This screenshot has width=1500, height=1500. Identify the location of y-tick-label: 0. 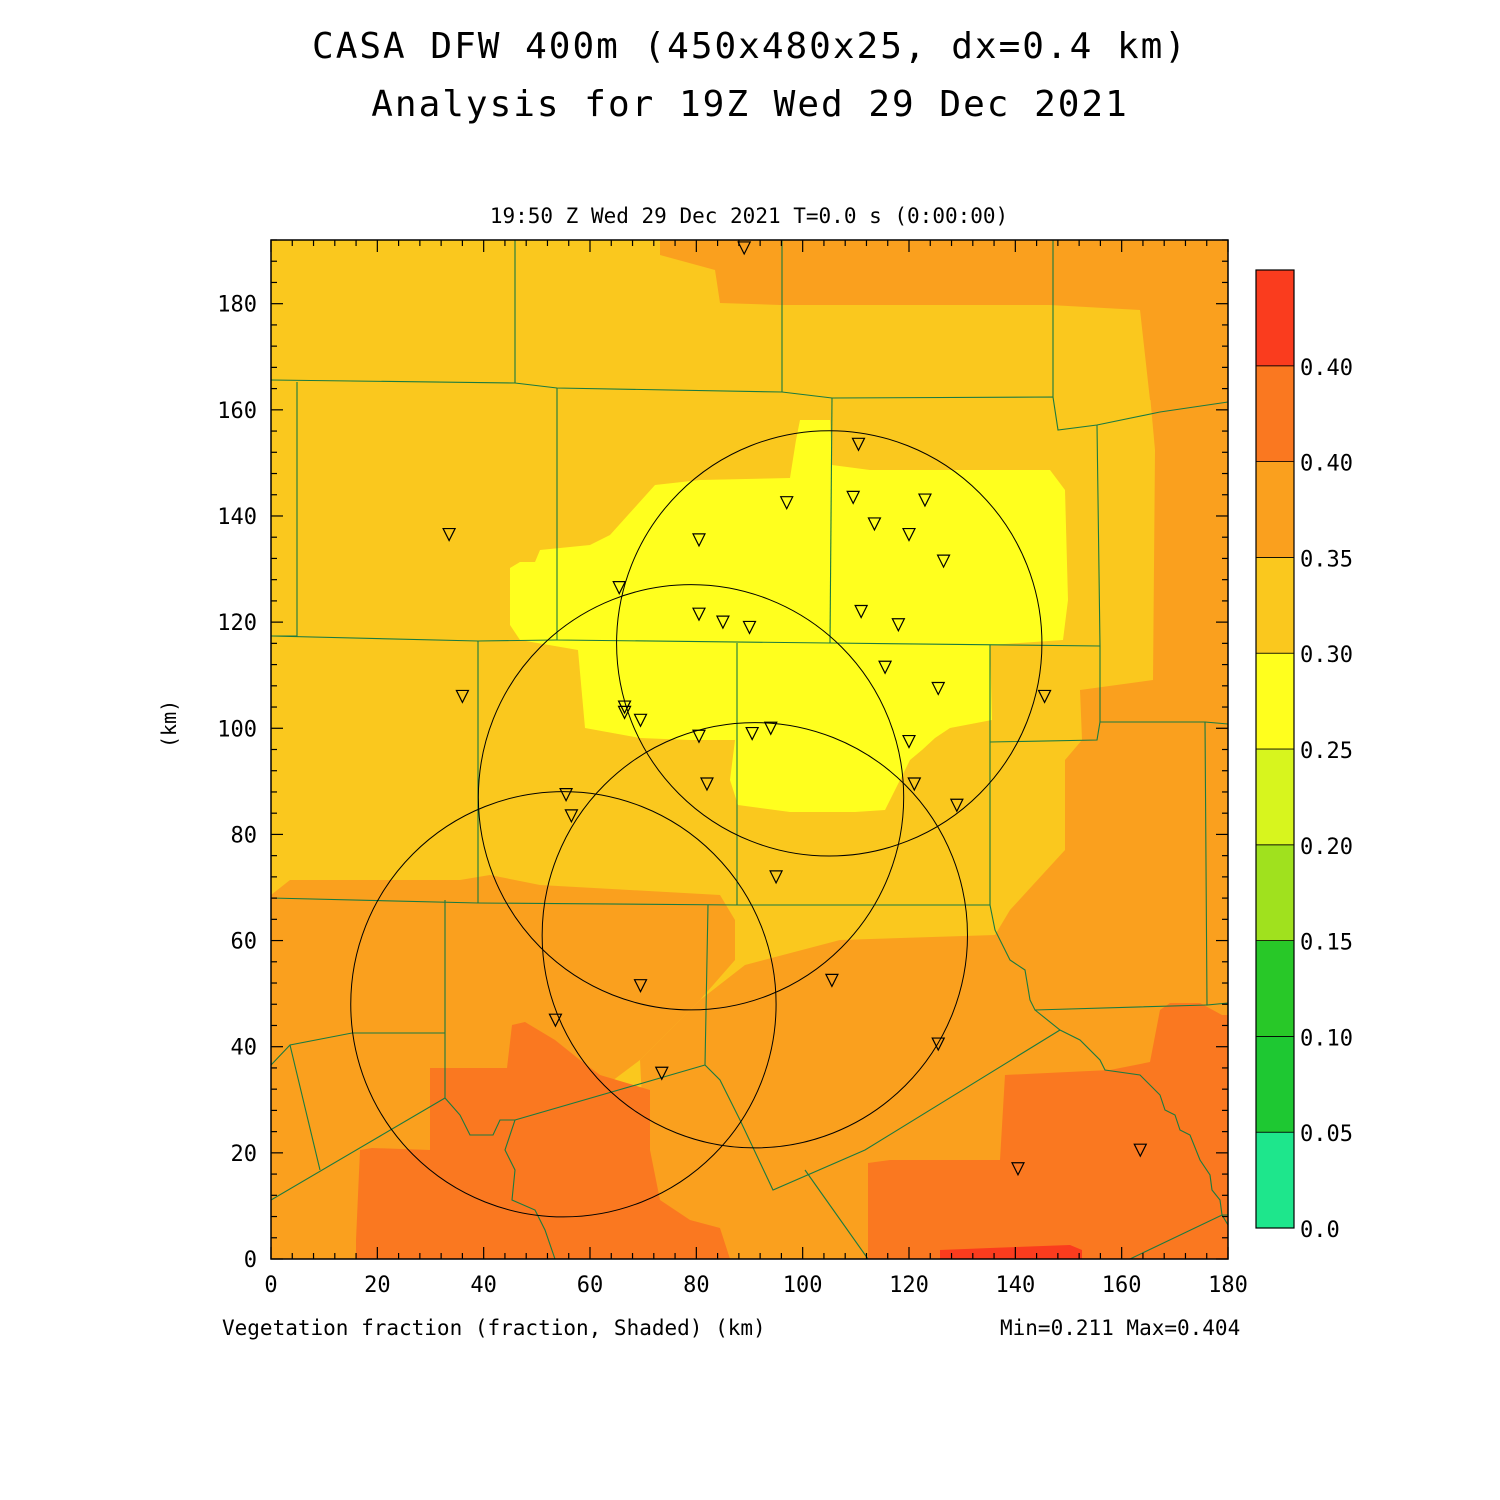
(250, 1260).